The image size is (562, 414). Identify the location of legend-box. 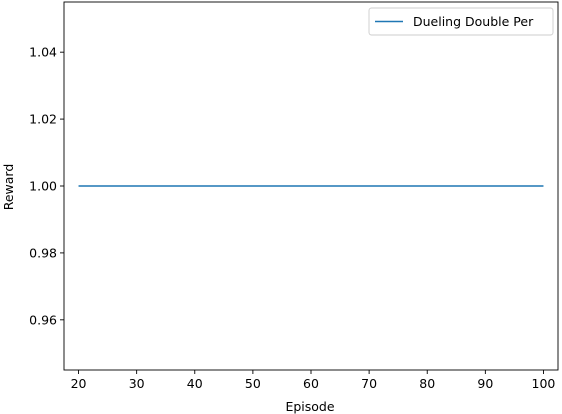
(461, 21).